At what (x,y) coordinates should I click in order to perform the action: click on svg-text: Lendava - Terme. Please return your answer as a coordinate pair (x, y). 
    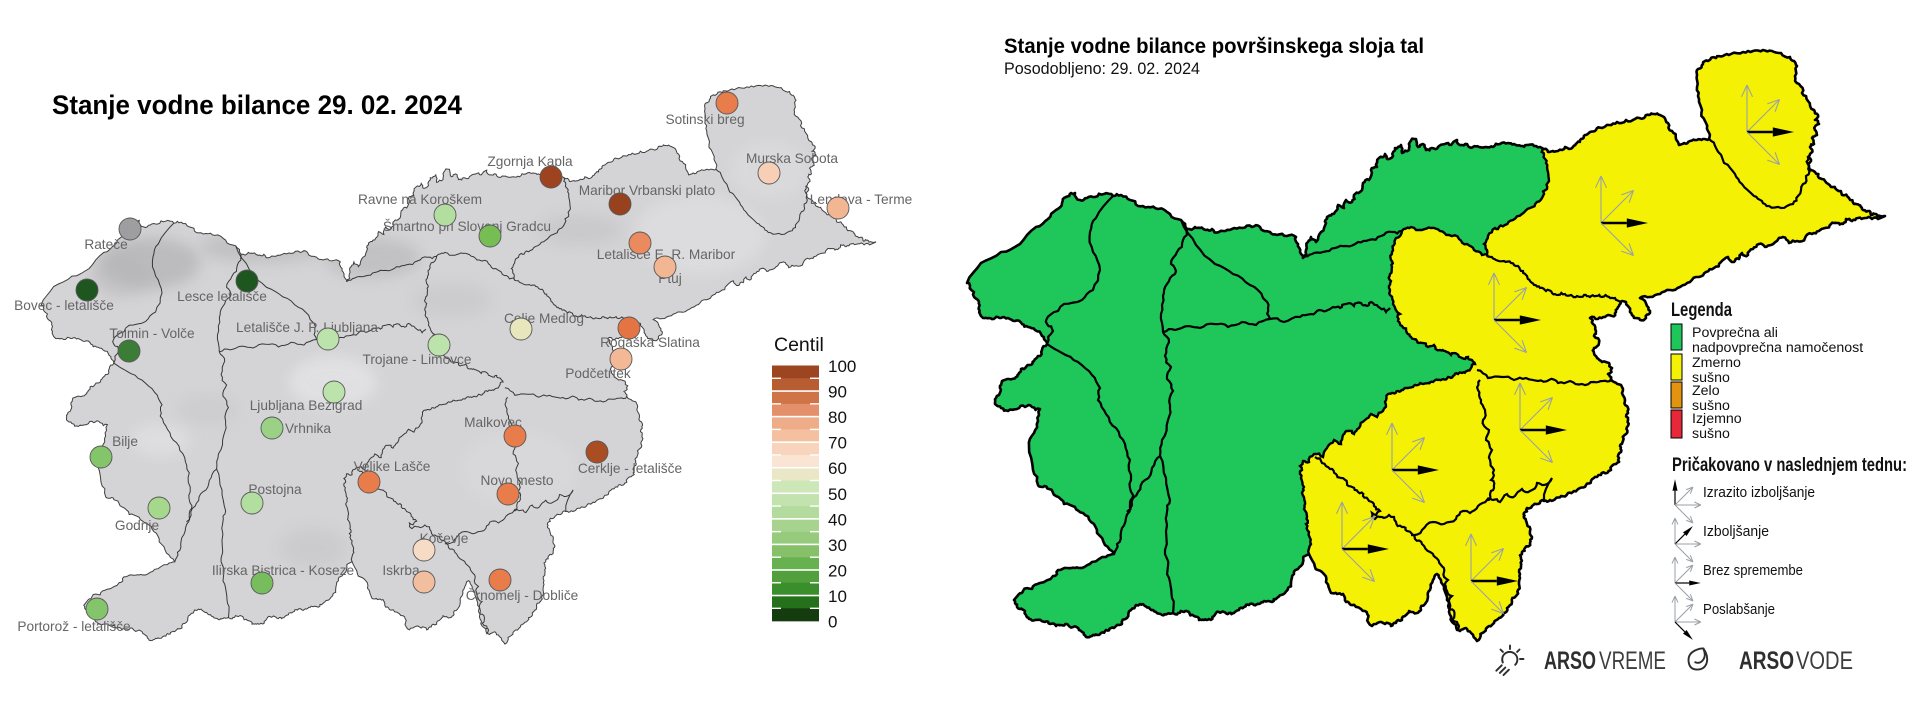
    Looking at the image, I should click on (861, 199).